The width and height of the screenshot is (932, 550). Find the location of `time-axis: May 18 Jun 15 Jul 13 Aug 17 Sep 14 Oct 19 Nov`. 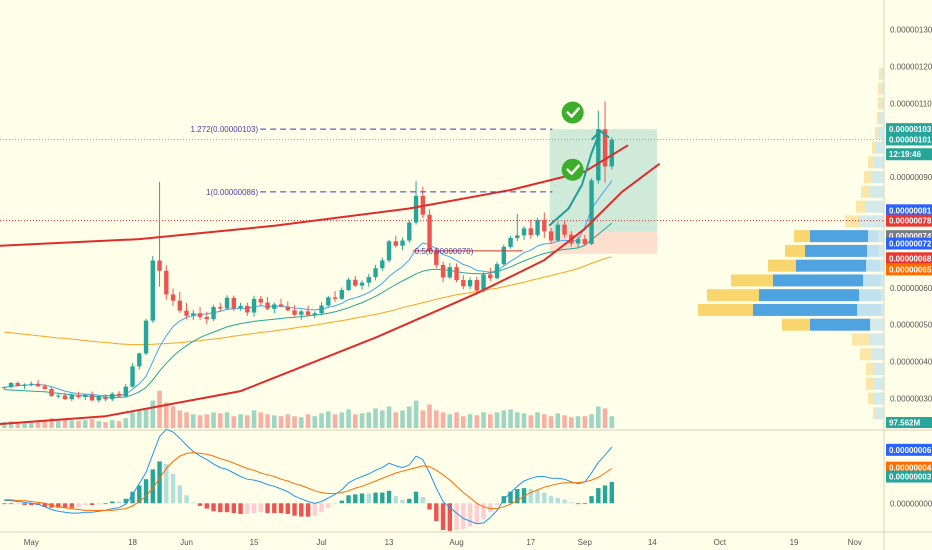

time-axis: May 18 Jun 15 Jul 13 Aug 17 Sep 14 Oct 19 Nov is located at coordinates (443, 542).